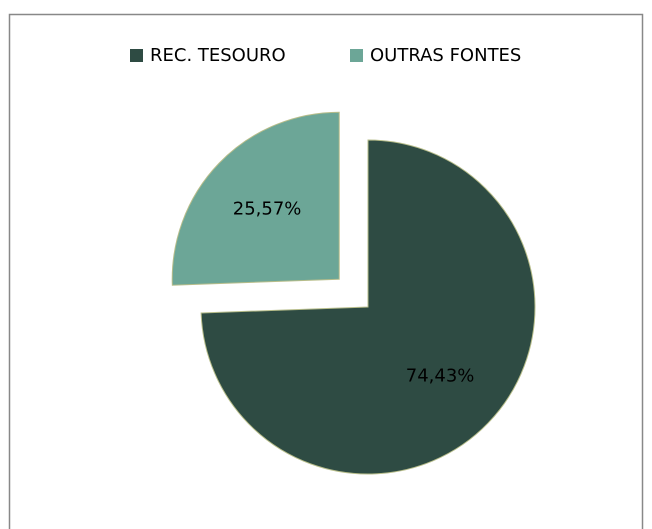  Describe the element at coordinates (255, 198) in the screenshot. I see `pie-slice` at that location.